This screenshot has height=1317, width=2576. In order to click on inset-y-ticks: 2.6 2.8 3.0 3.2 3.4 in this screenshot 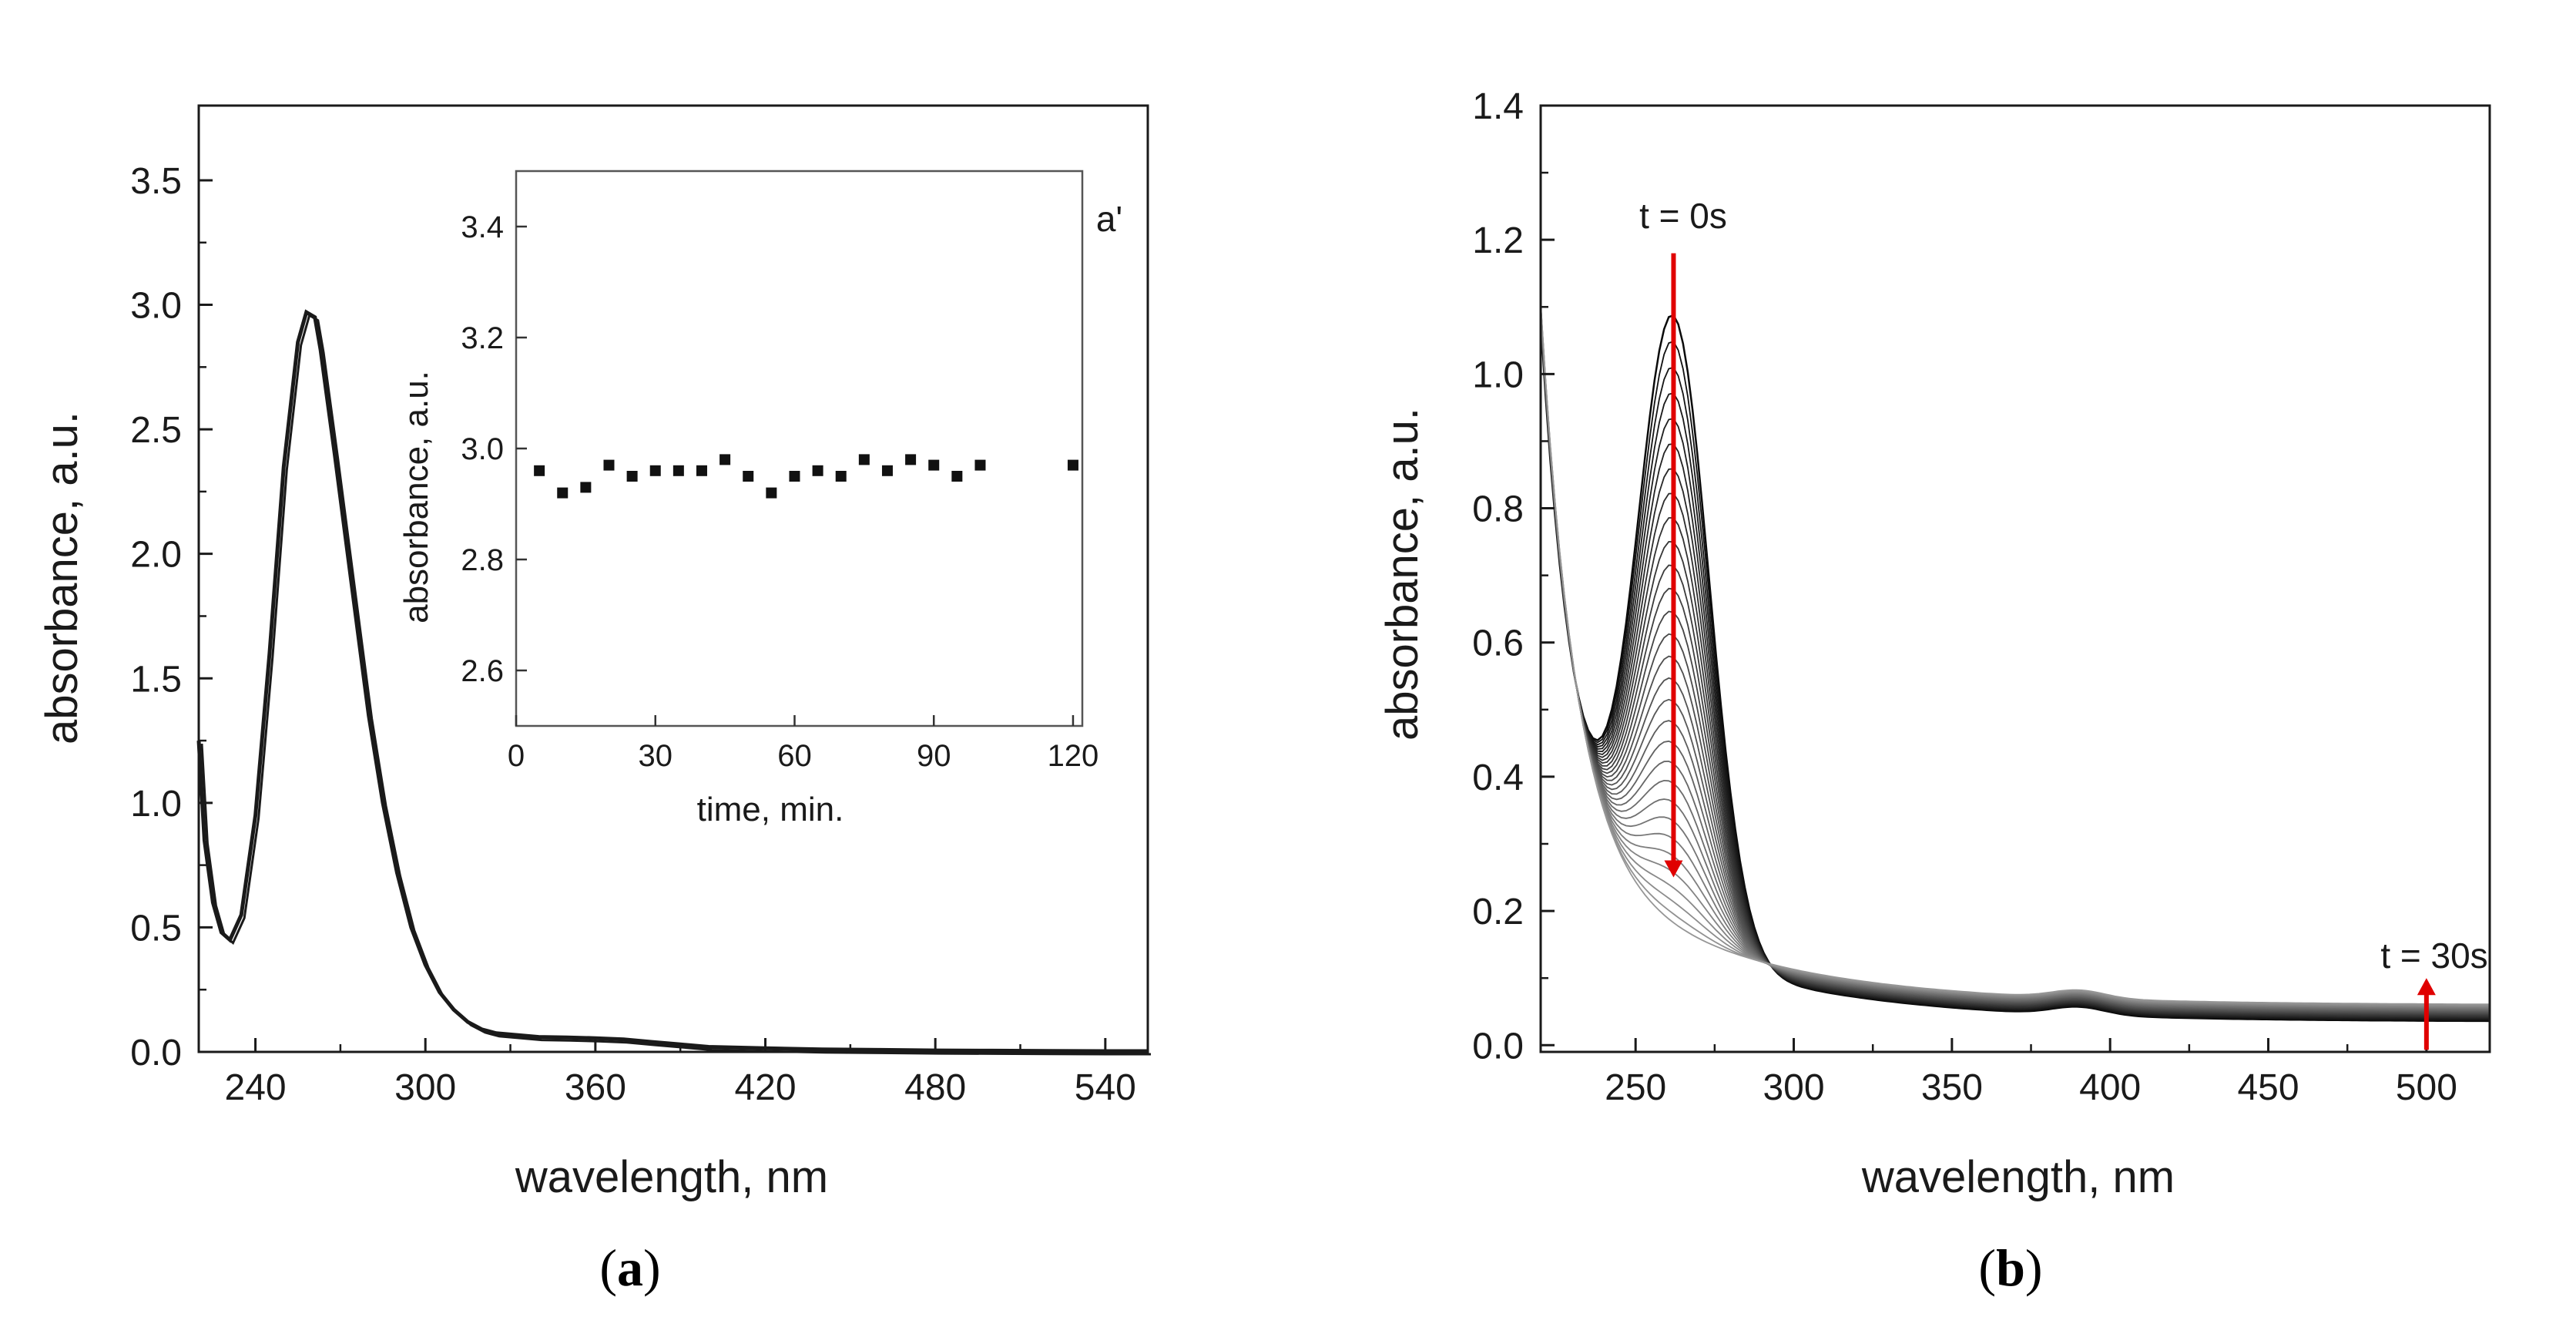, I will do `click(494, 449)`.